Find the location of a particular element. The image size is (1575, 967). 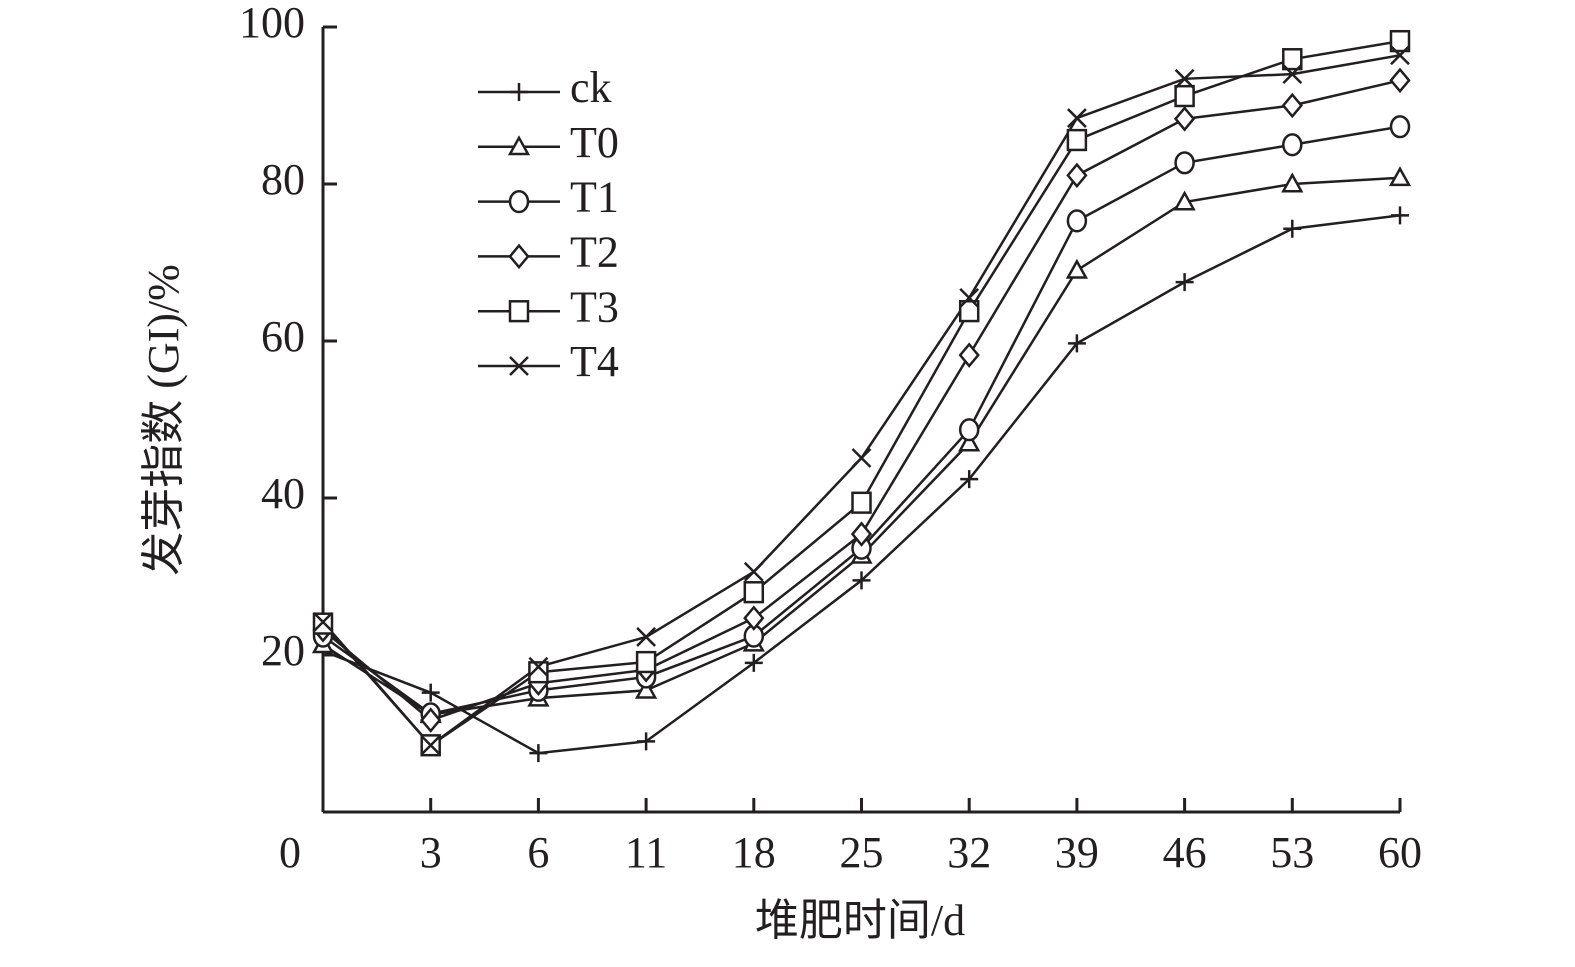

x-tick-label: 0 is located at coordinates (290, 852).